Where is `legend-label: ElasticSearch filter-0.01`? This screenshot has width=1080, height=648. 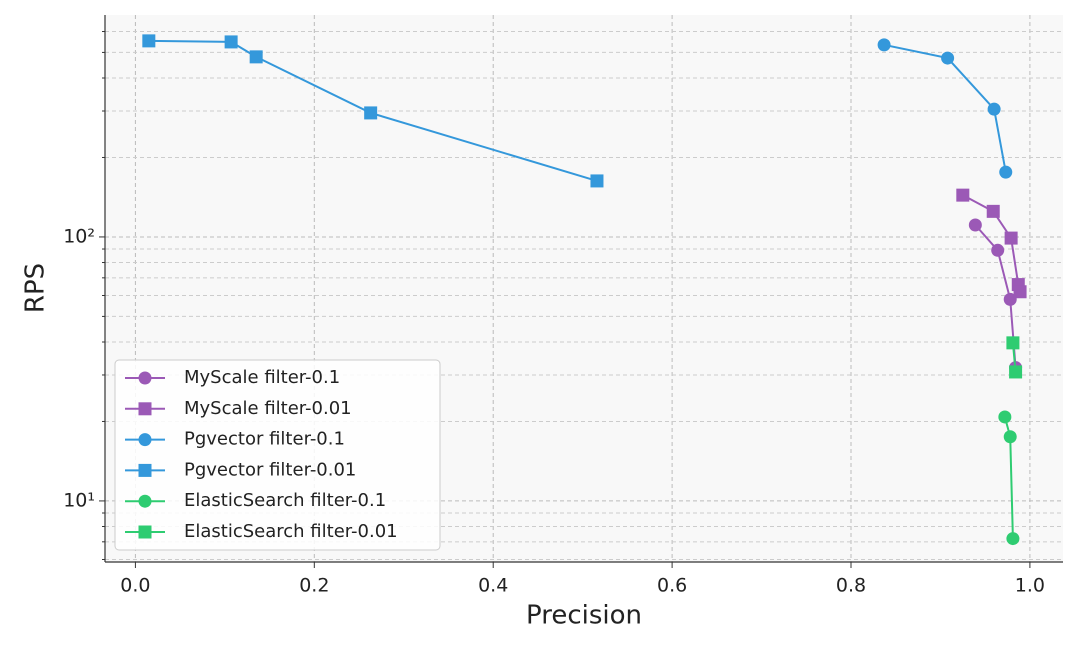
legend-label: ElasticSearch filter-0.01 is located at coordinates (291, 531).